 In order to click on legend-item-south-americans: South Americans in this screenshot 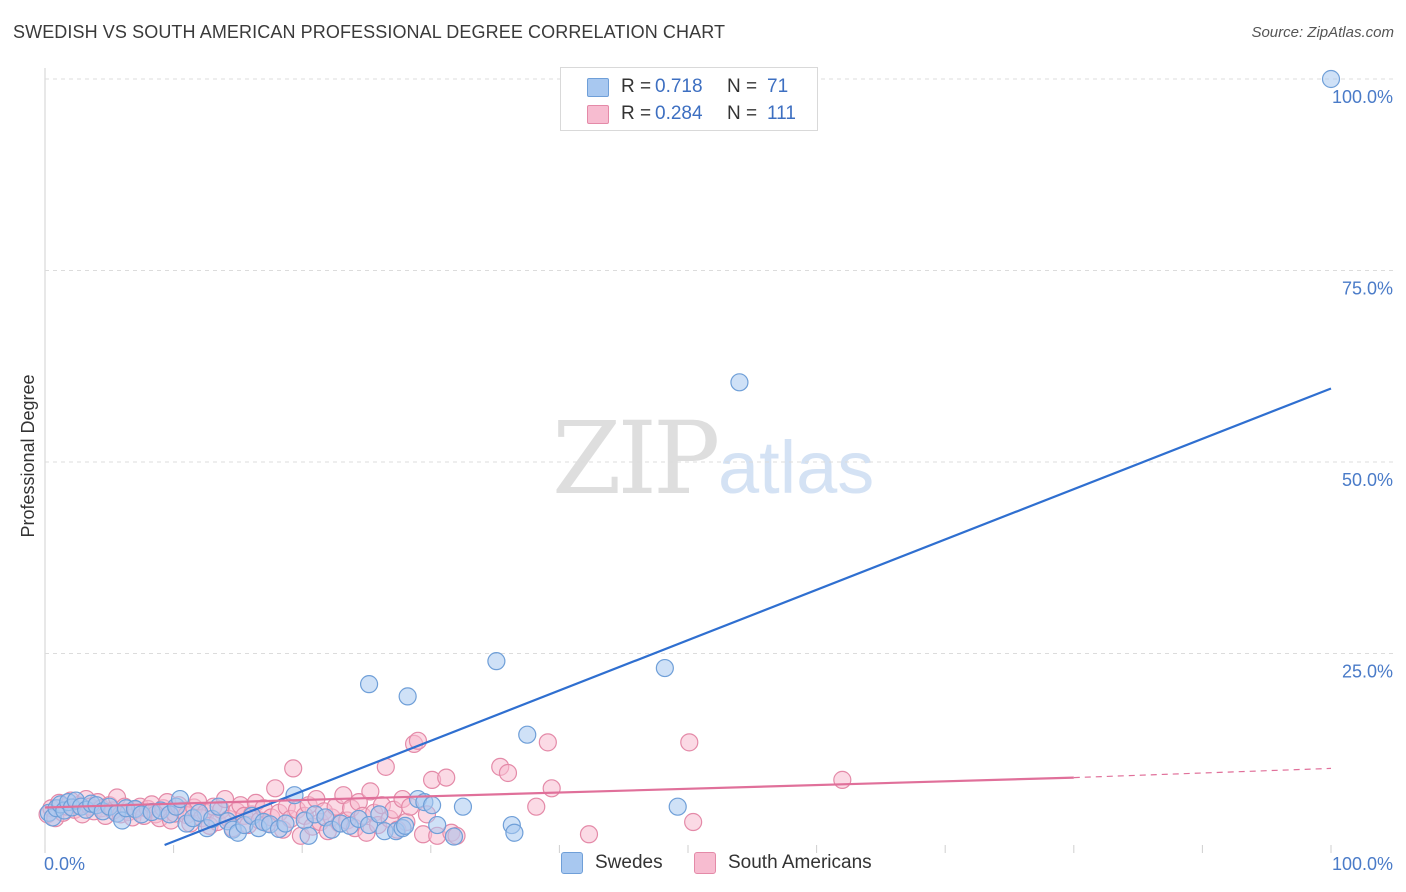, I will do `click(783, 863)`.